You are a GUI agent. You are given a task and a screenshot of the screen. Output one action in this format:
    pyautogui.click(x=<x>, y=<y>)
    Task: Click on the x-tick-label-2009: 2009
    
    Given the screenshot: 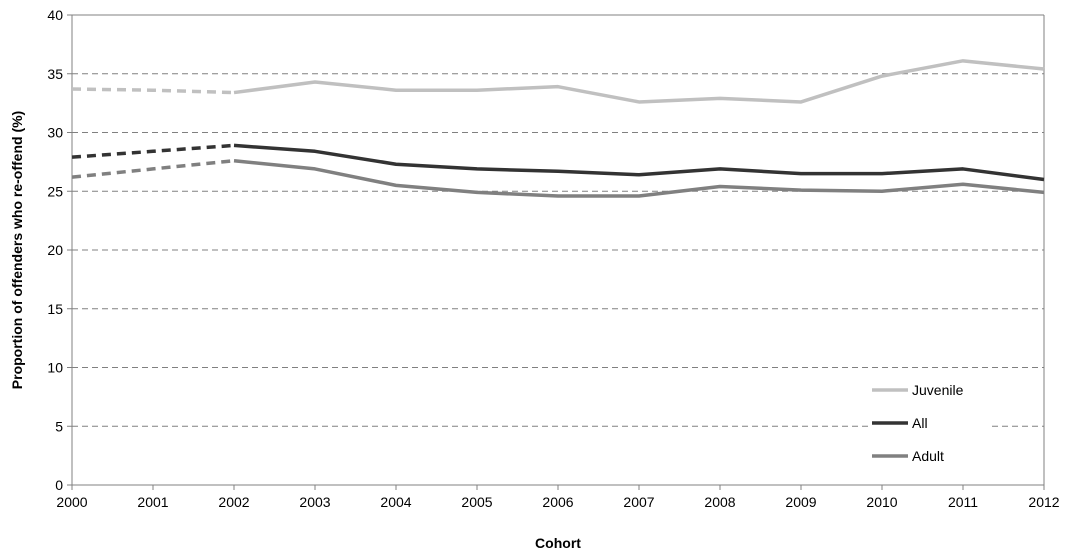 What is the action you would take?
    pyautogui.click(x=800, y=502)
    